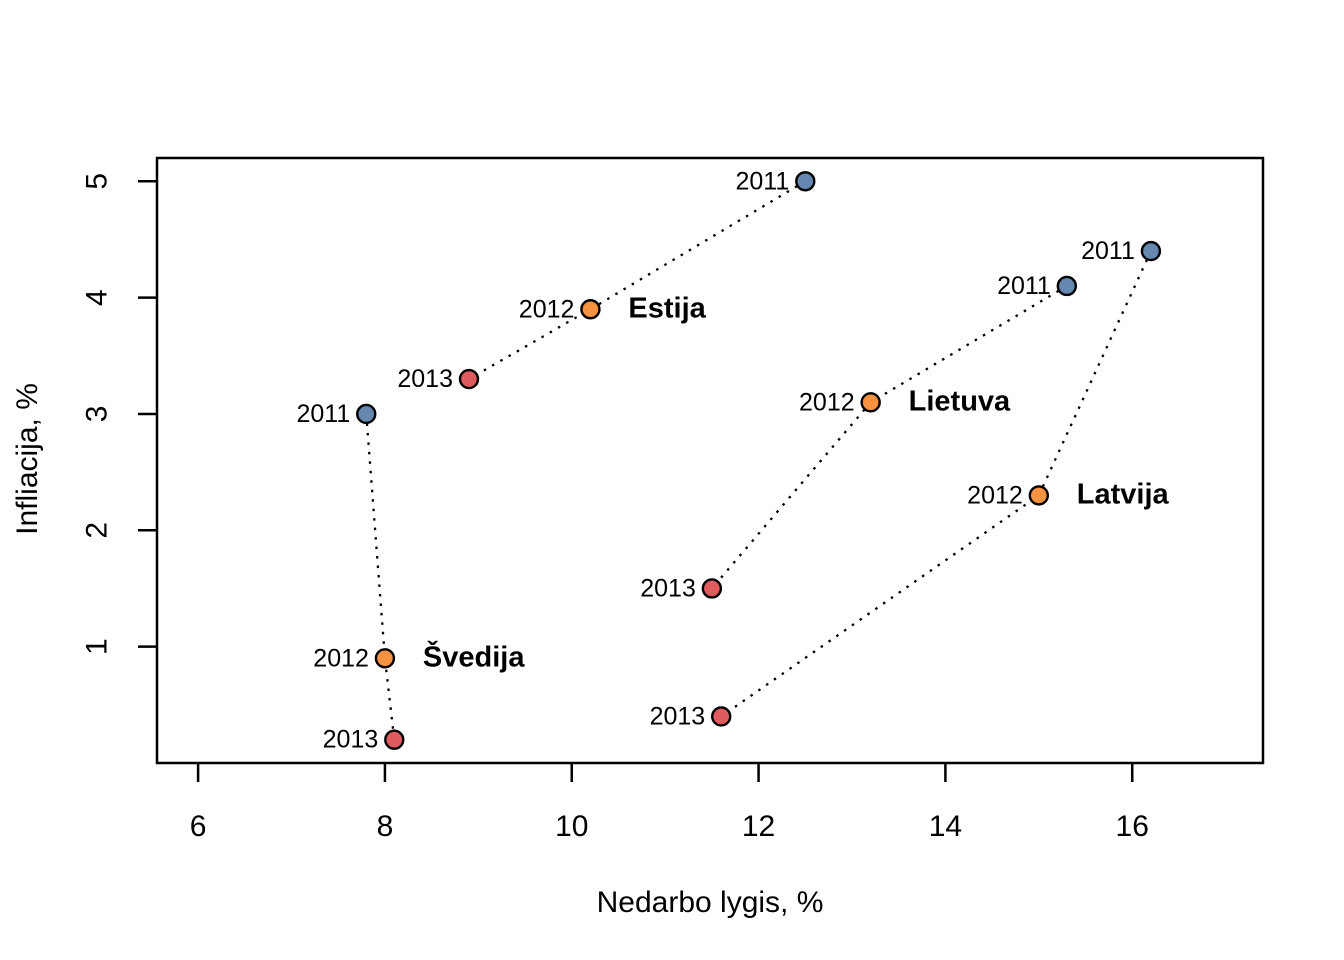  Describe the element at coordinates (380, 576) in the screenshot. I see `connector-line-švedija` at that location.